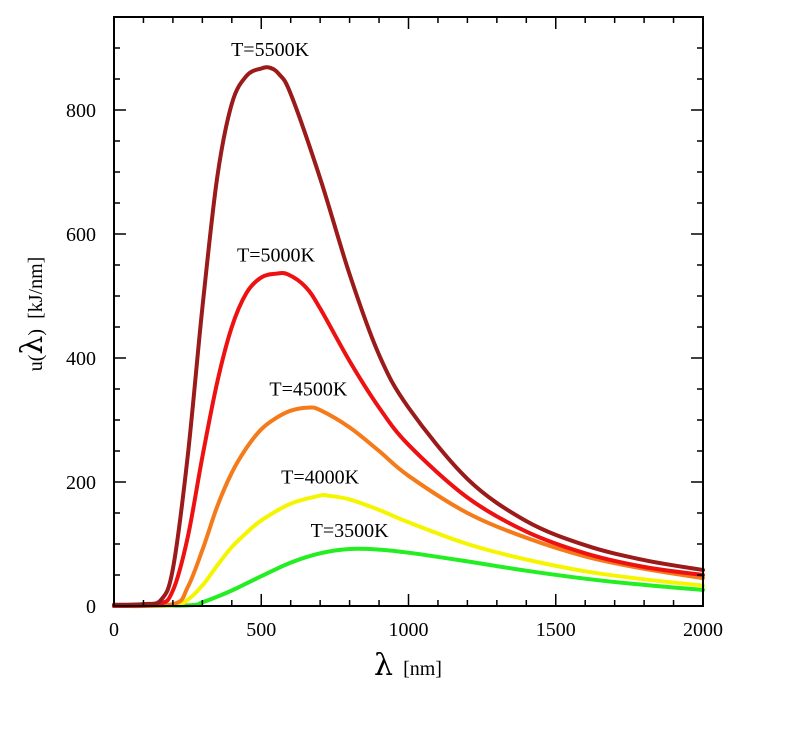 Image resolution: width=793 pixels, height=733 pixels. I want to click on x-tick-label: 1000, so click(409, 630).